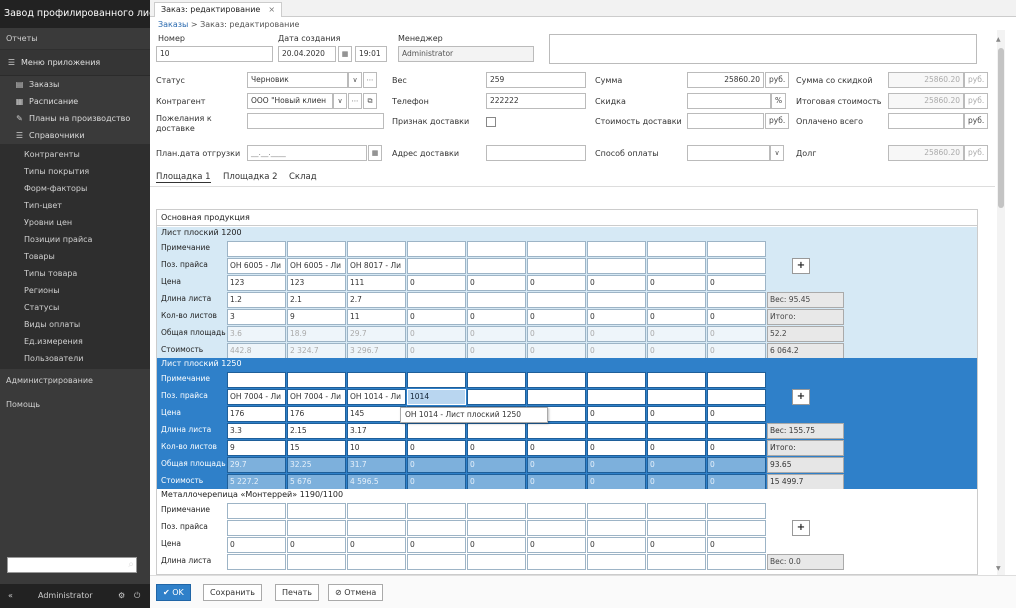  I want to click on address-field, so click(536, 153).